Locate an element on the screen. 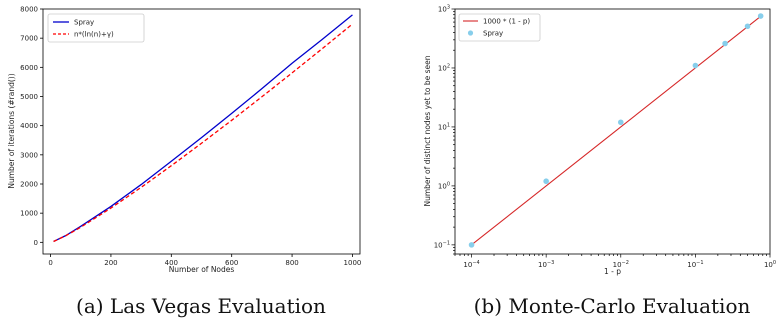 This screenshot has height=320, width=780. legend: 1000 * (1 - p) Spray is located at coordinates (499, 27).